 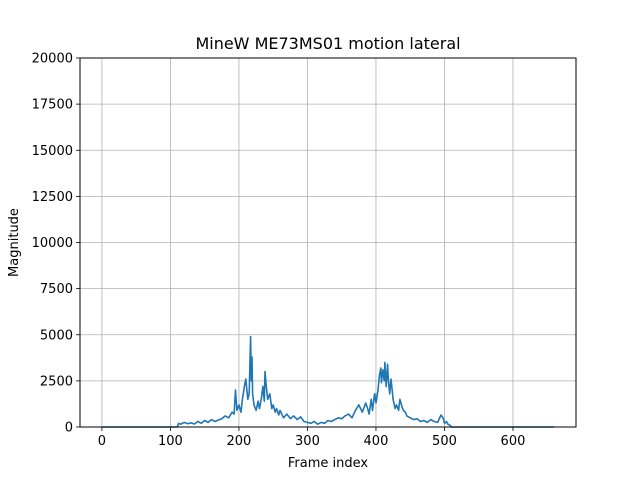 What do you see at coordinates (52, 105) in the screenshot?
I see `y-tick-label: 17500` at bounding box center [52, 105].